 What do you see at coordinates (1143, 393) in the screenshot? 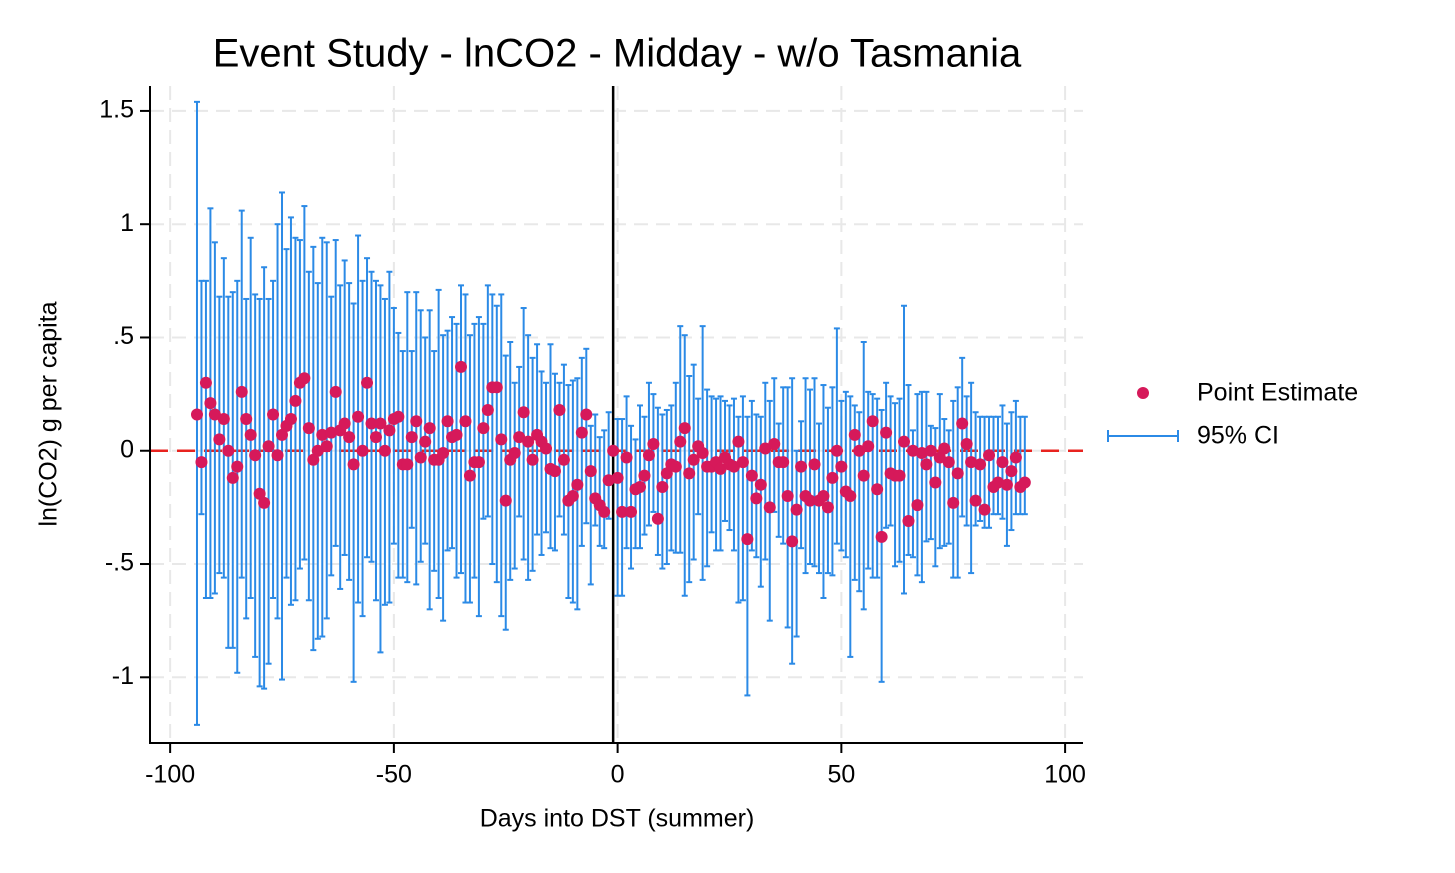
I see `legend-marker` at bounding box center [1143, 393].